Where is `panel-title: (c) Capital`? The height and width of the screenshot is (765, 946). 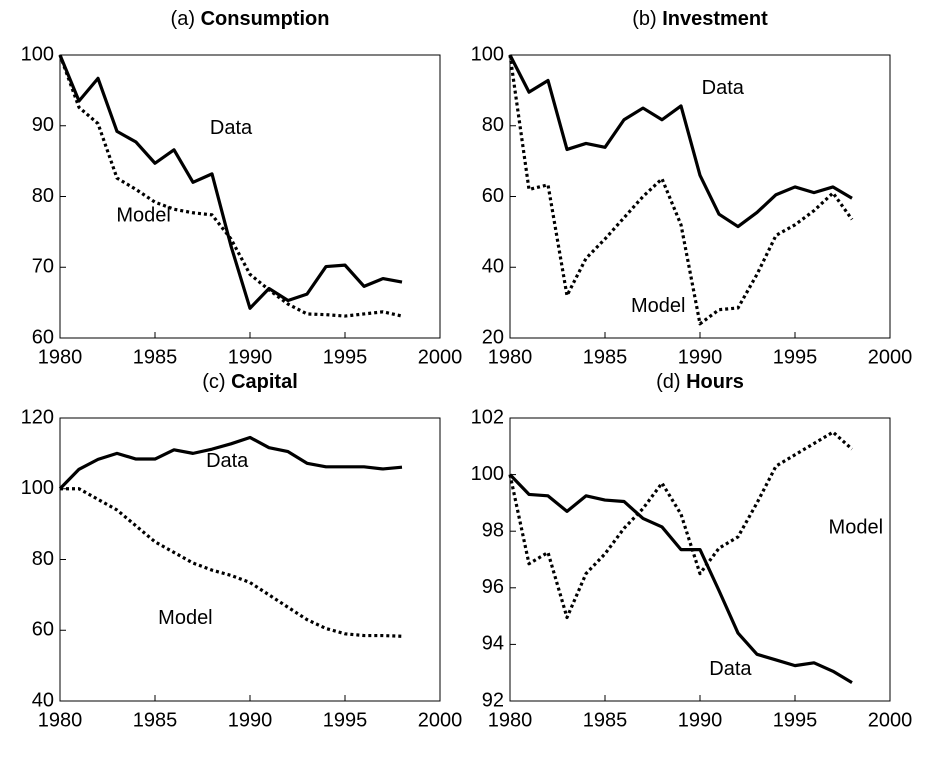 panel-title: (c) Capital is located at coordinates (250, 382).